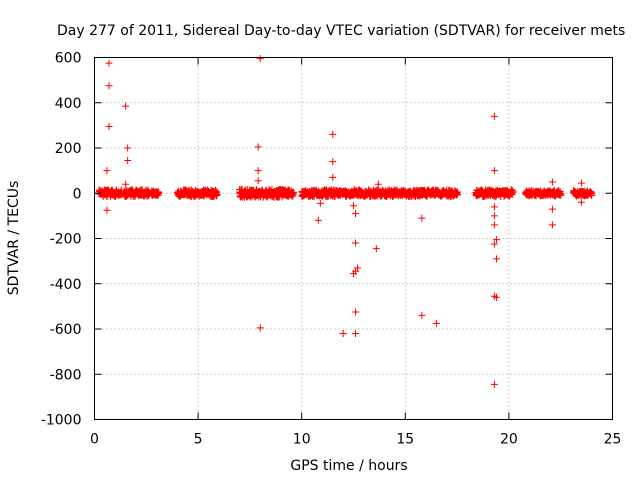 Image resolution: width=640 pixels, height=480 pixels. I want to click on x-axis-label: GPS time / hours, so click(348, 466).